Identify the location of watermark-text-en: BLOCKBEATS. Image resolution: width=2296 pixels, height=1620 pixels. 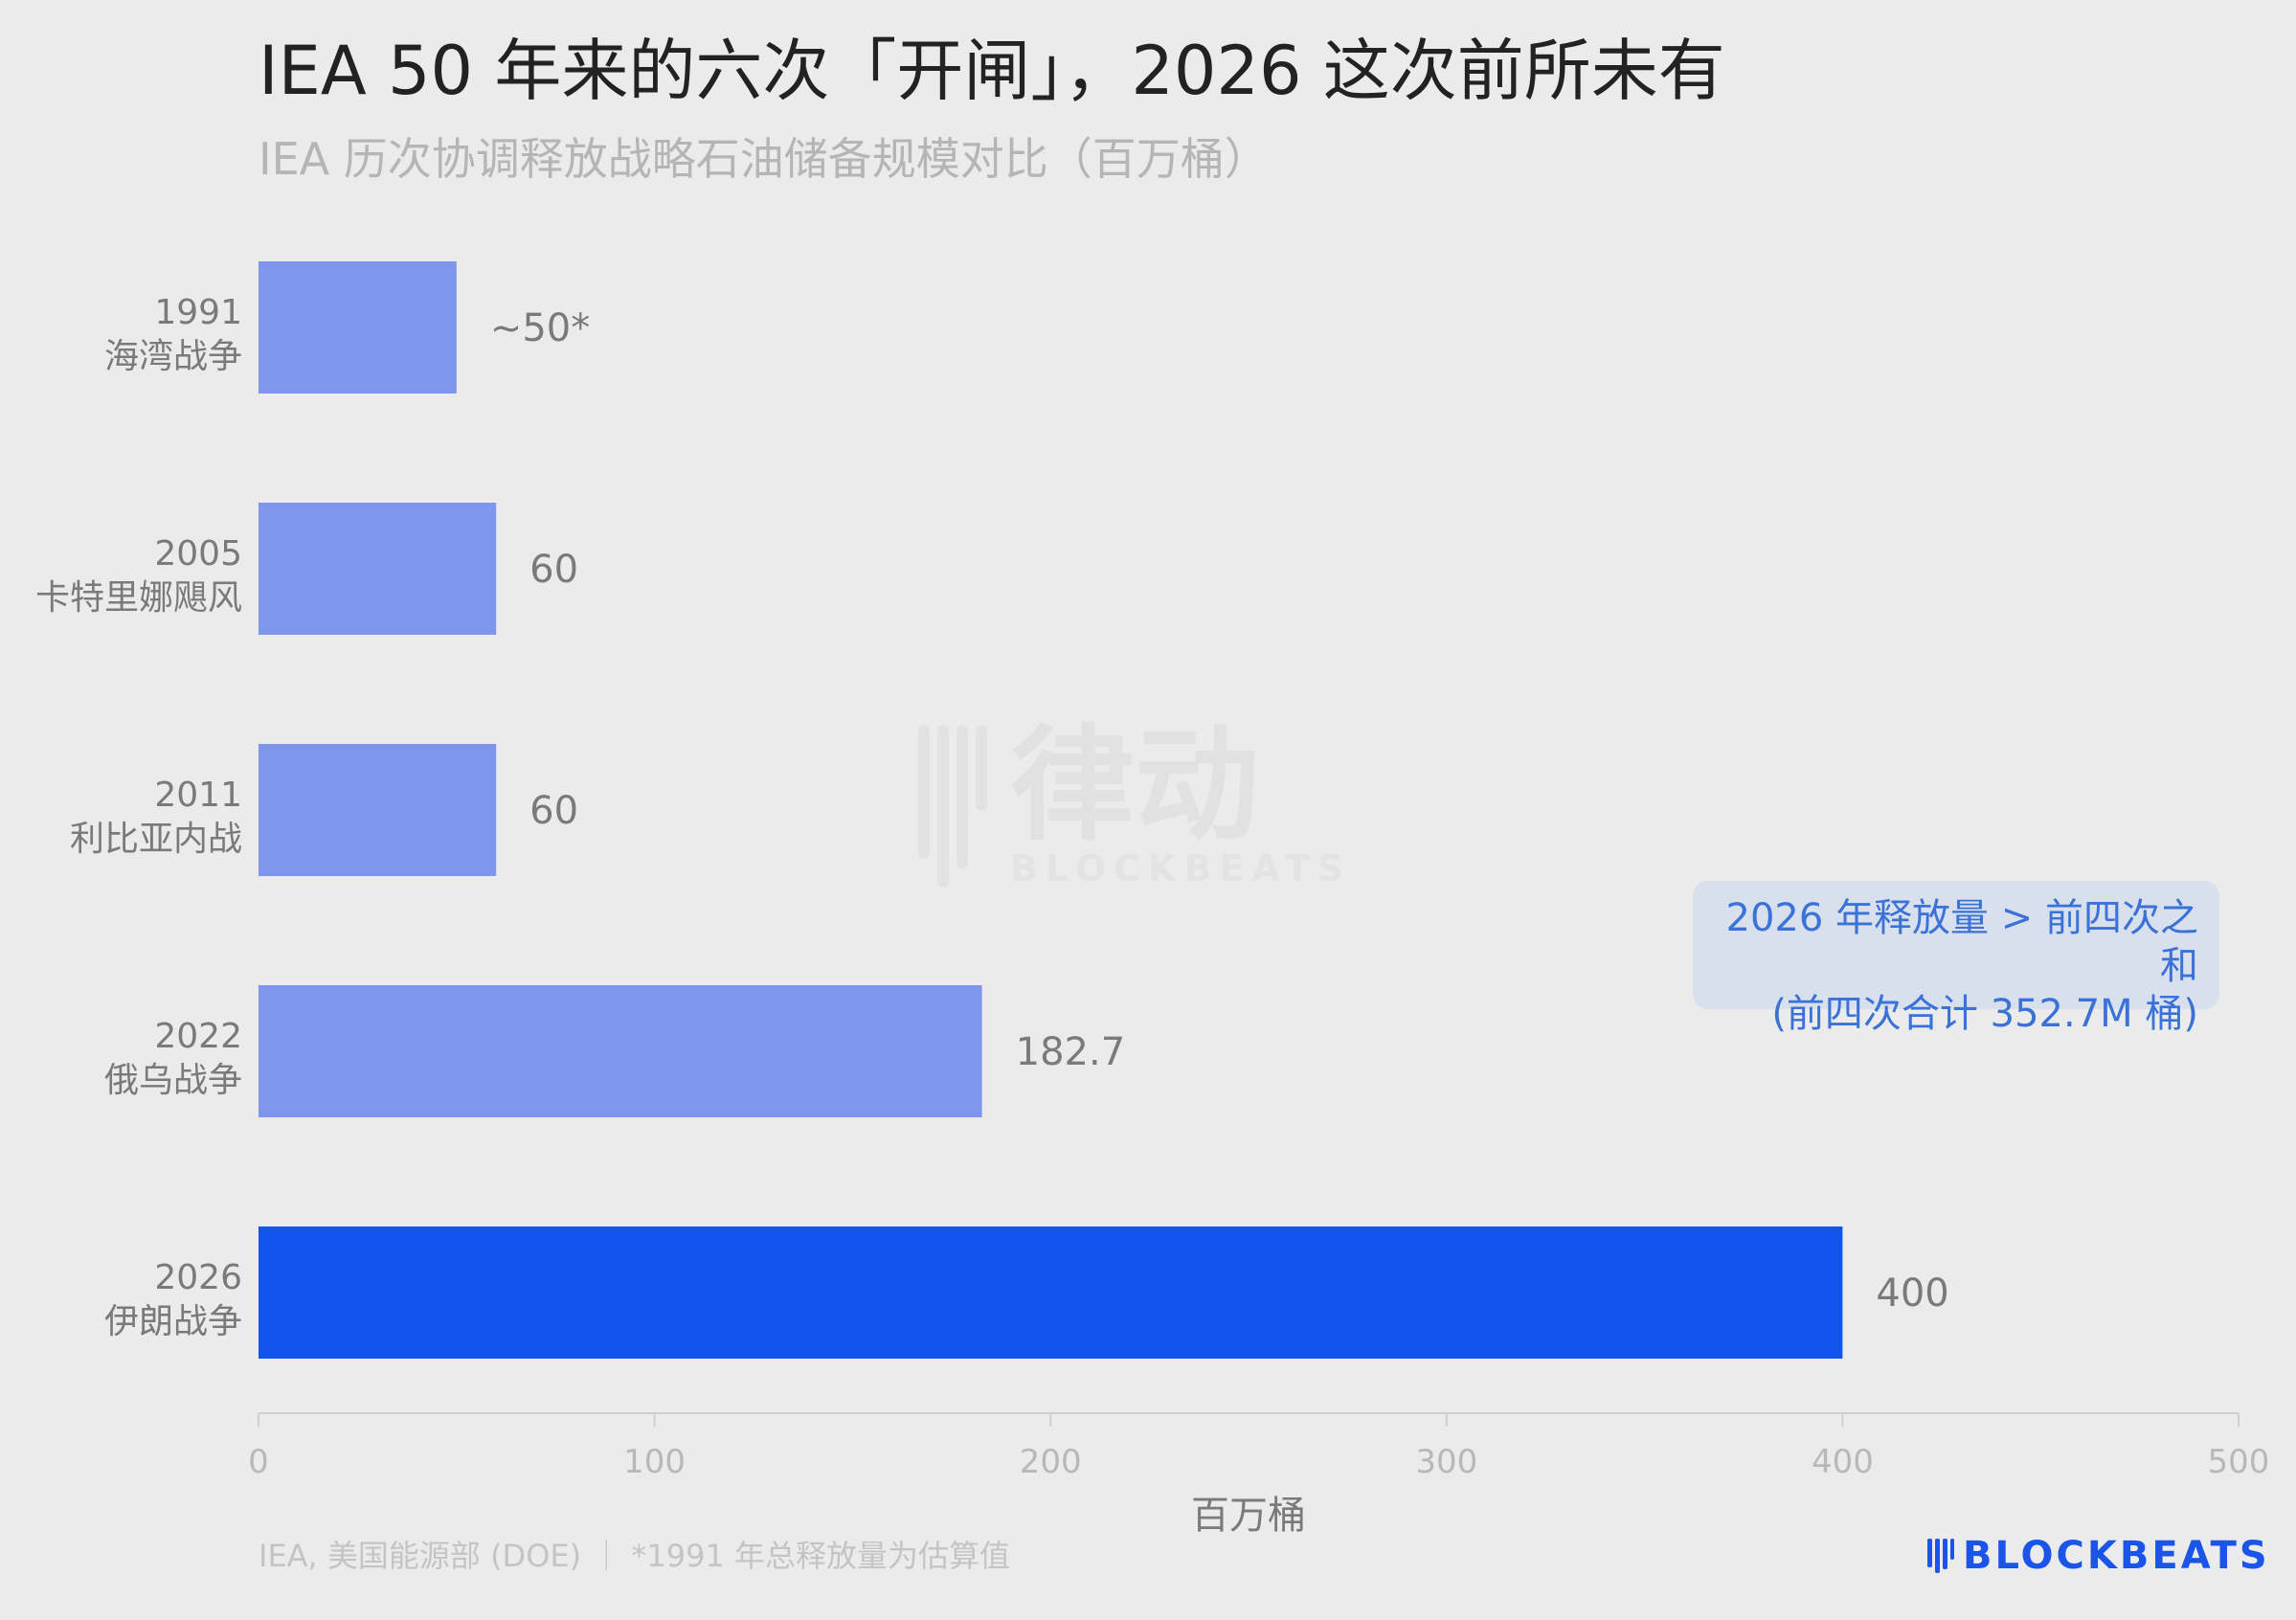
(1181, 868).